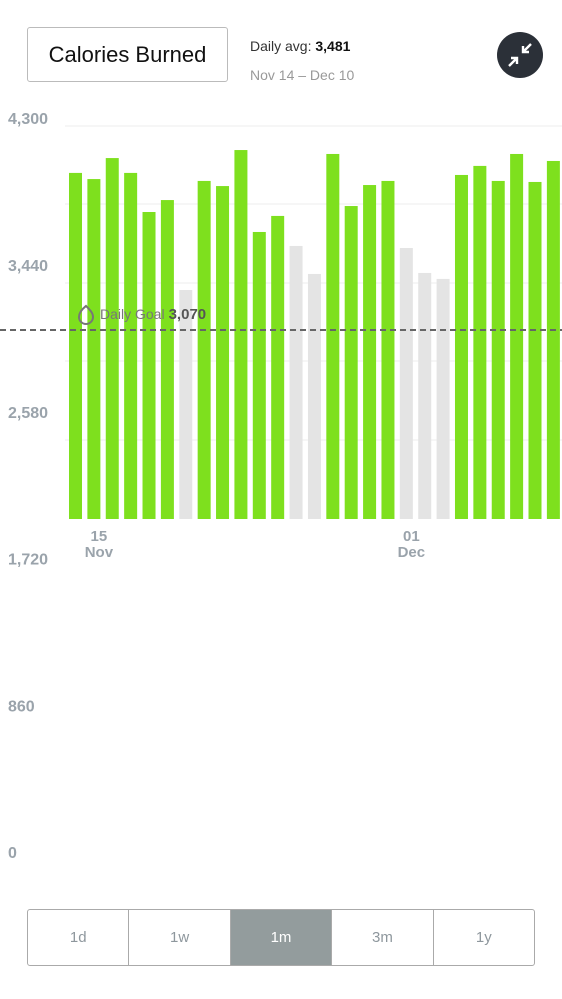 This screenshot has width=562, height=999. What do you see at coordinates (78, 937) in the screenshot?
I see `range-tab: 1d` at bounding box center [78, 937].